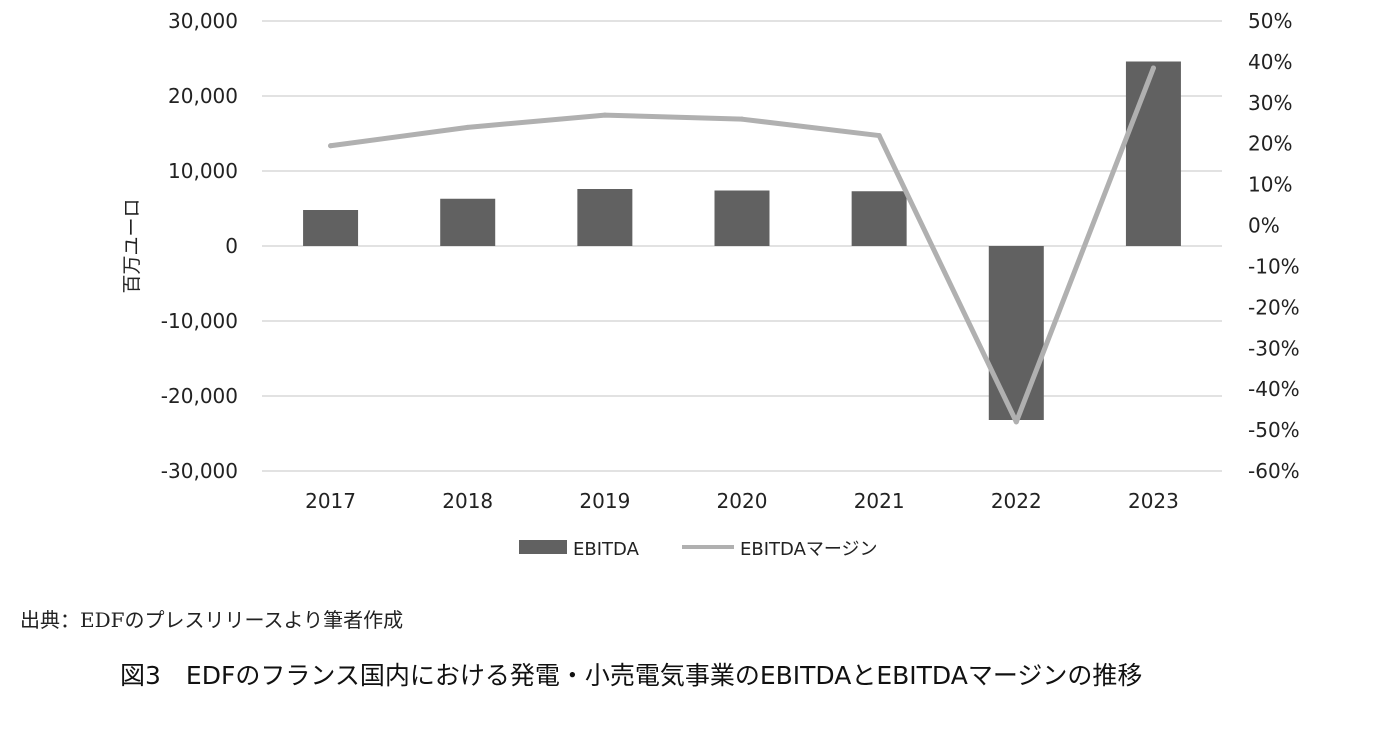 The width and height of the screenshot is (1400, 754). What do you see at coordinates (203, 171) in the screenshot?
I see `y-tick-label: 10,000` at bounding box center [203, 171].